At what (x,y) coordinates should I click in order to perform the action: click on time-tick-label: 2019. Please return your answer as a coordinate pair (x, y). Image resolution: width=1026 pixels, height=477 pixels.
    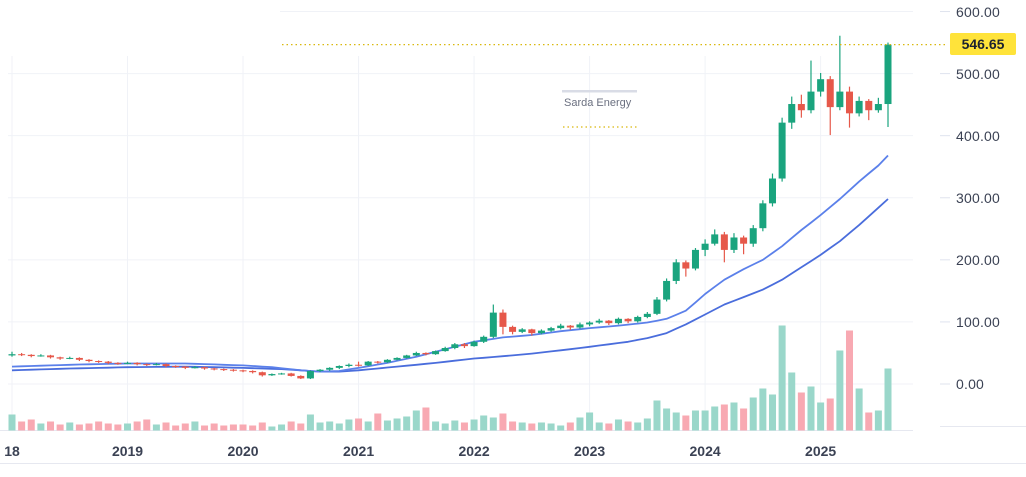
    Looking at the image, I should click on (127, 451).